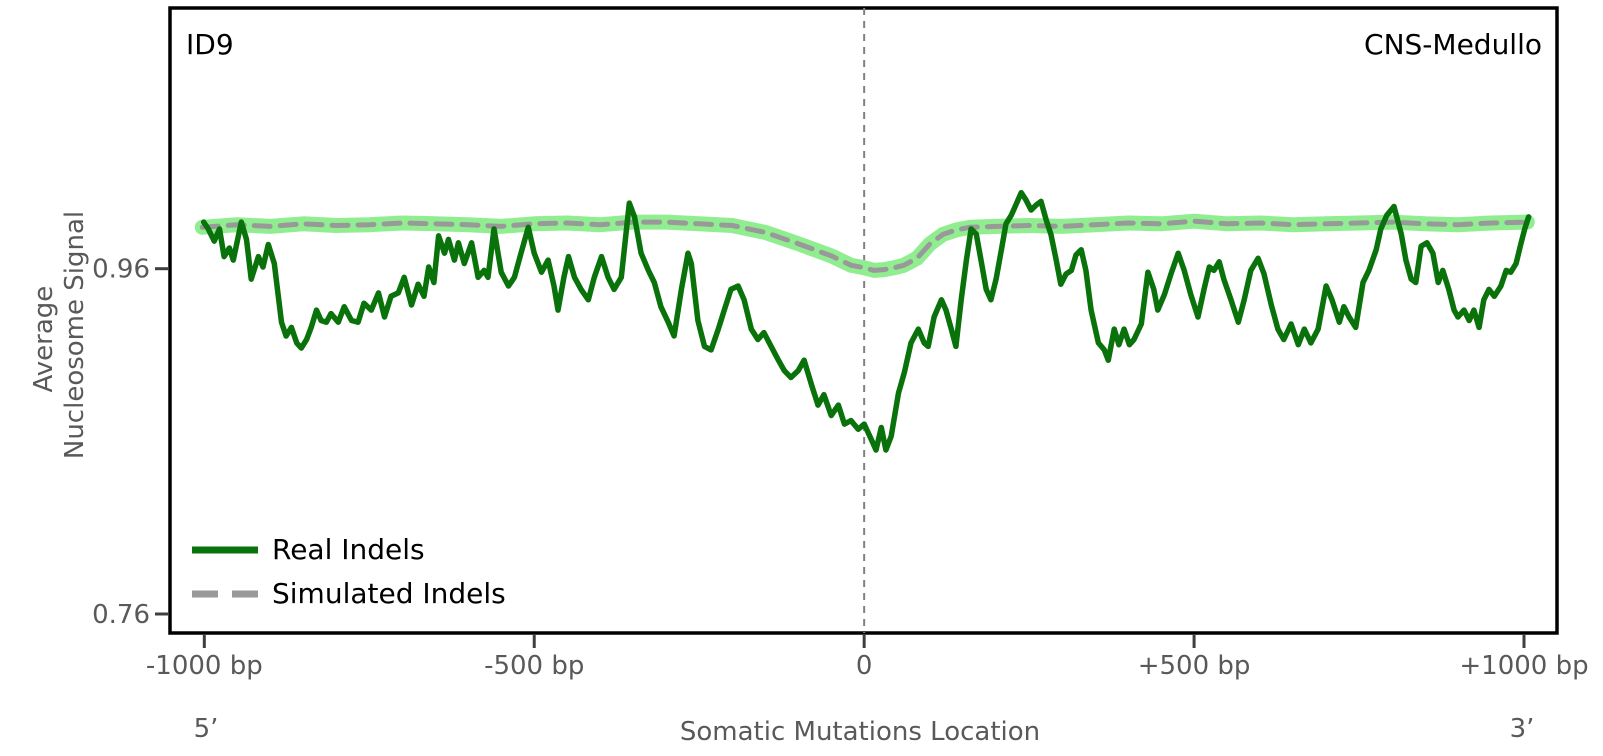 The image size is (1603, 756). Describe the element at coordinates (75, 335) in the screenshot. I see `y-axis-title-line2: Nucleosome Signal` at that location.